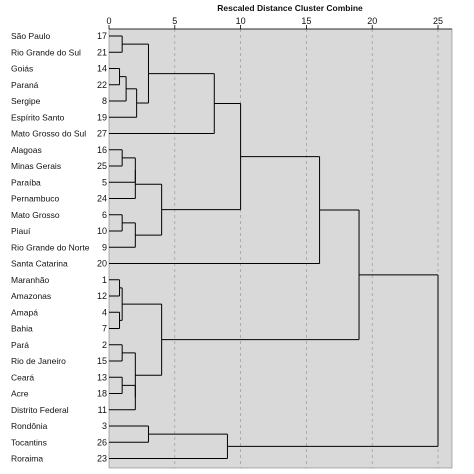 Image resolution: width=474 pixels, height=474 pixels. I want to click on leaf-id: 5, so click(104, 182).